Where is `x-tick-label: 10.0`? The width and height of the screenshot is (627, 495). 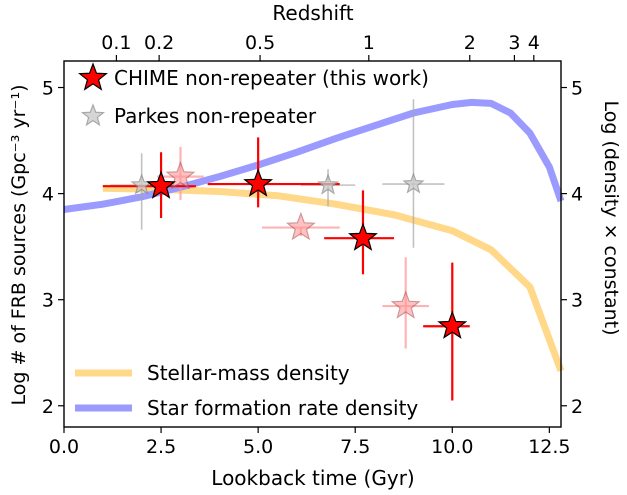
x-tick-label: 10.0 is located at coordinates (452, 447).